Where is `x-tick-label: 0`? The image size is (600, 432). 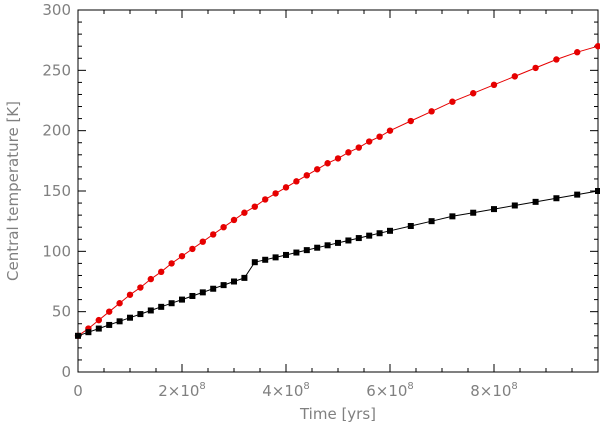 x-tick-label: 0 is located at coordinates (78, 391).